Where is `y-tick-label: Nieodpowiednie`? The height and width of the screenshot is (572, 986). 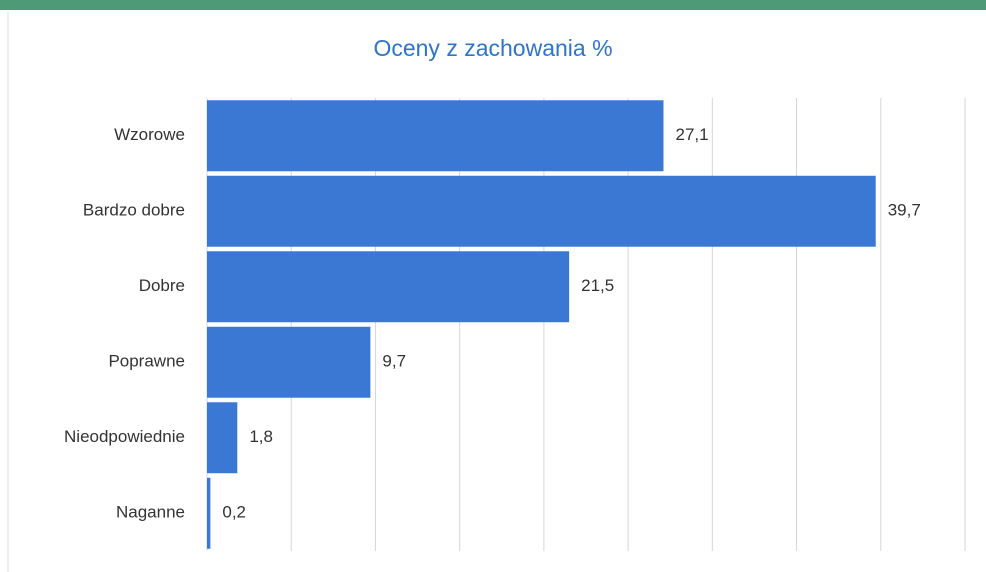 y-tick-label: Nieodpowiednie is located at coordinates (124, 436).